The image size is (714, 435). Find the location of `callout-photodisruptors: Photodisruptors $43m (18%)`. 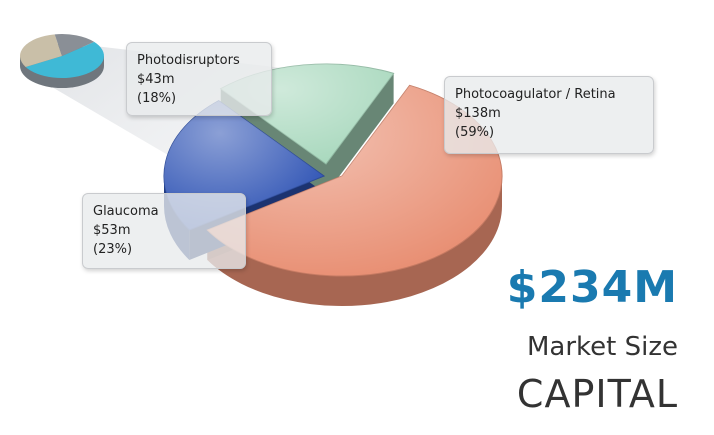

callout-photodisruptors: Photodisruptors $43m (18%) is located at coordinates (199, 79).